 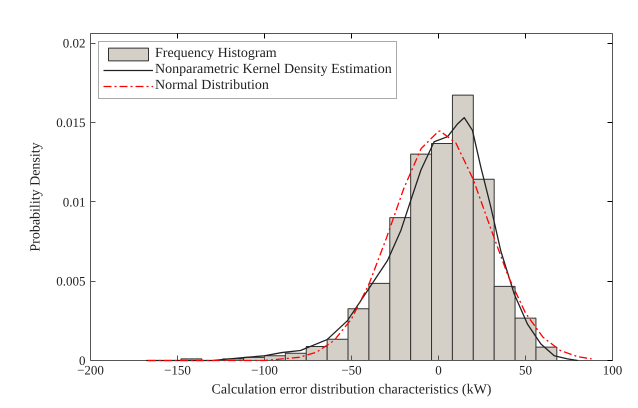 I want to click on x-tick-label: −50, so click(x=351, y=370).